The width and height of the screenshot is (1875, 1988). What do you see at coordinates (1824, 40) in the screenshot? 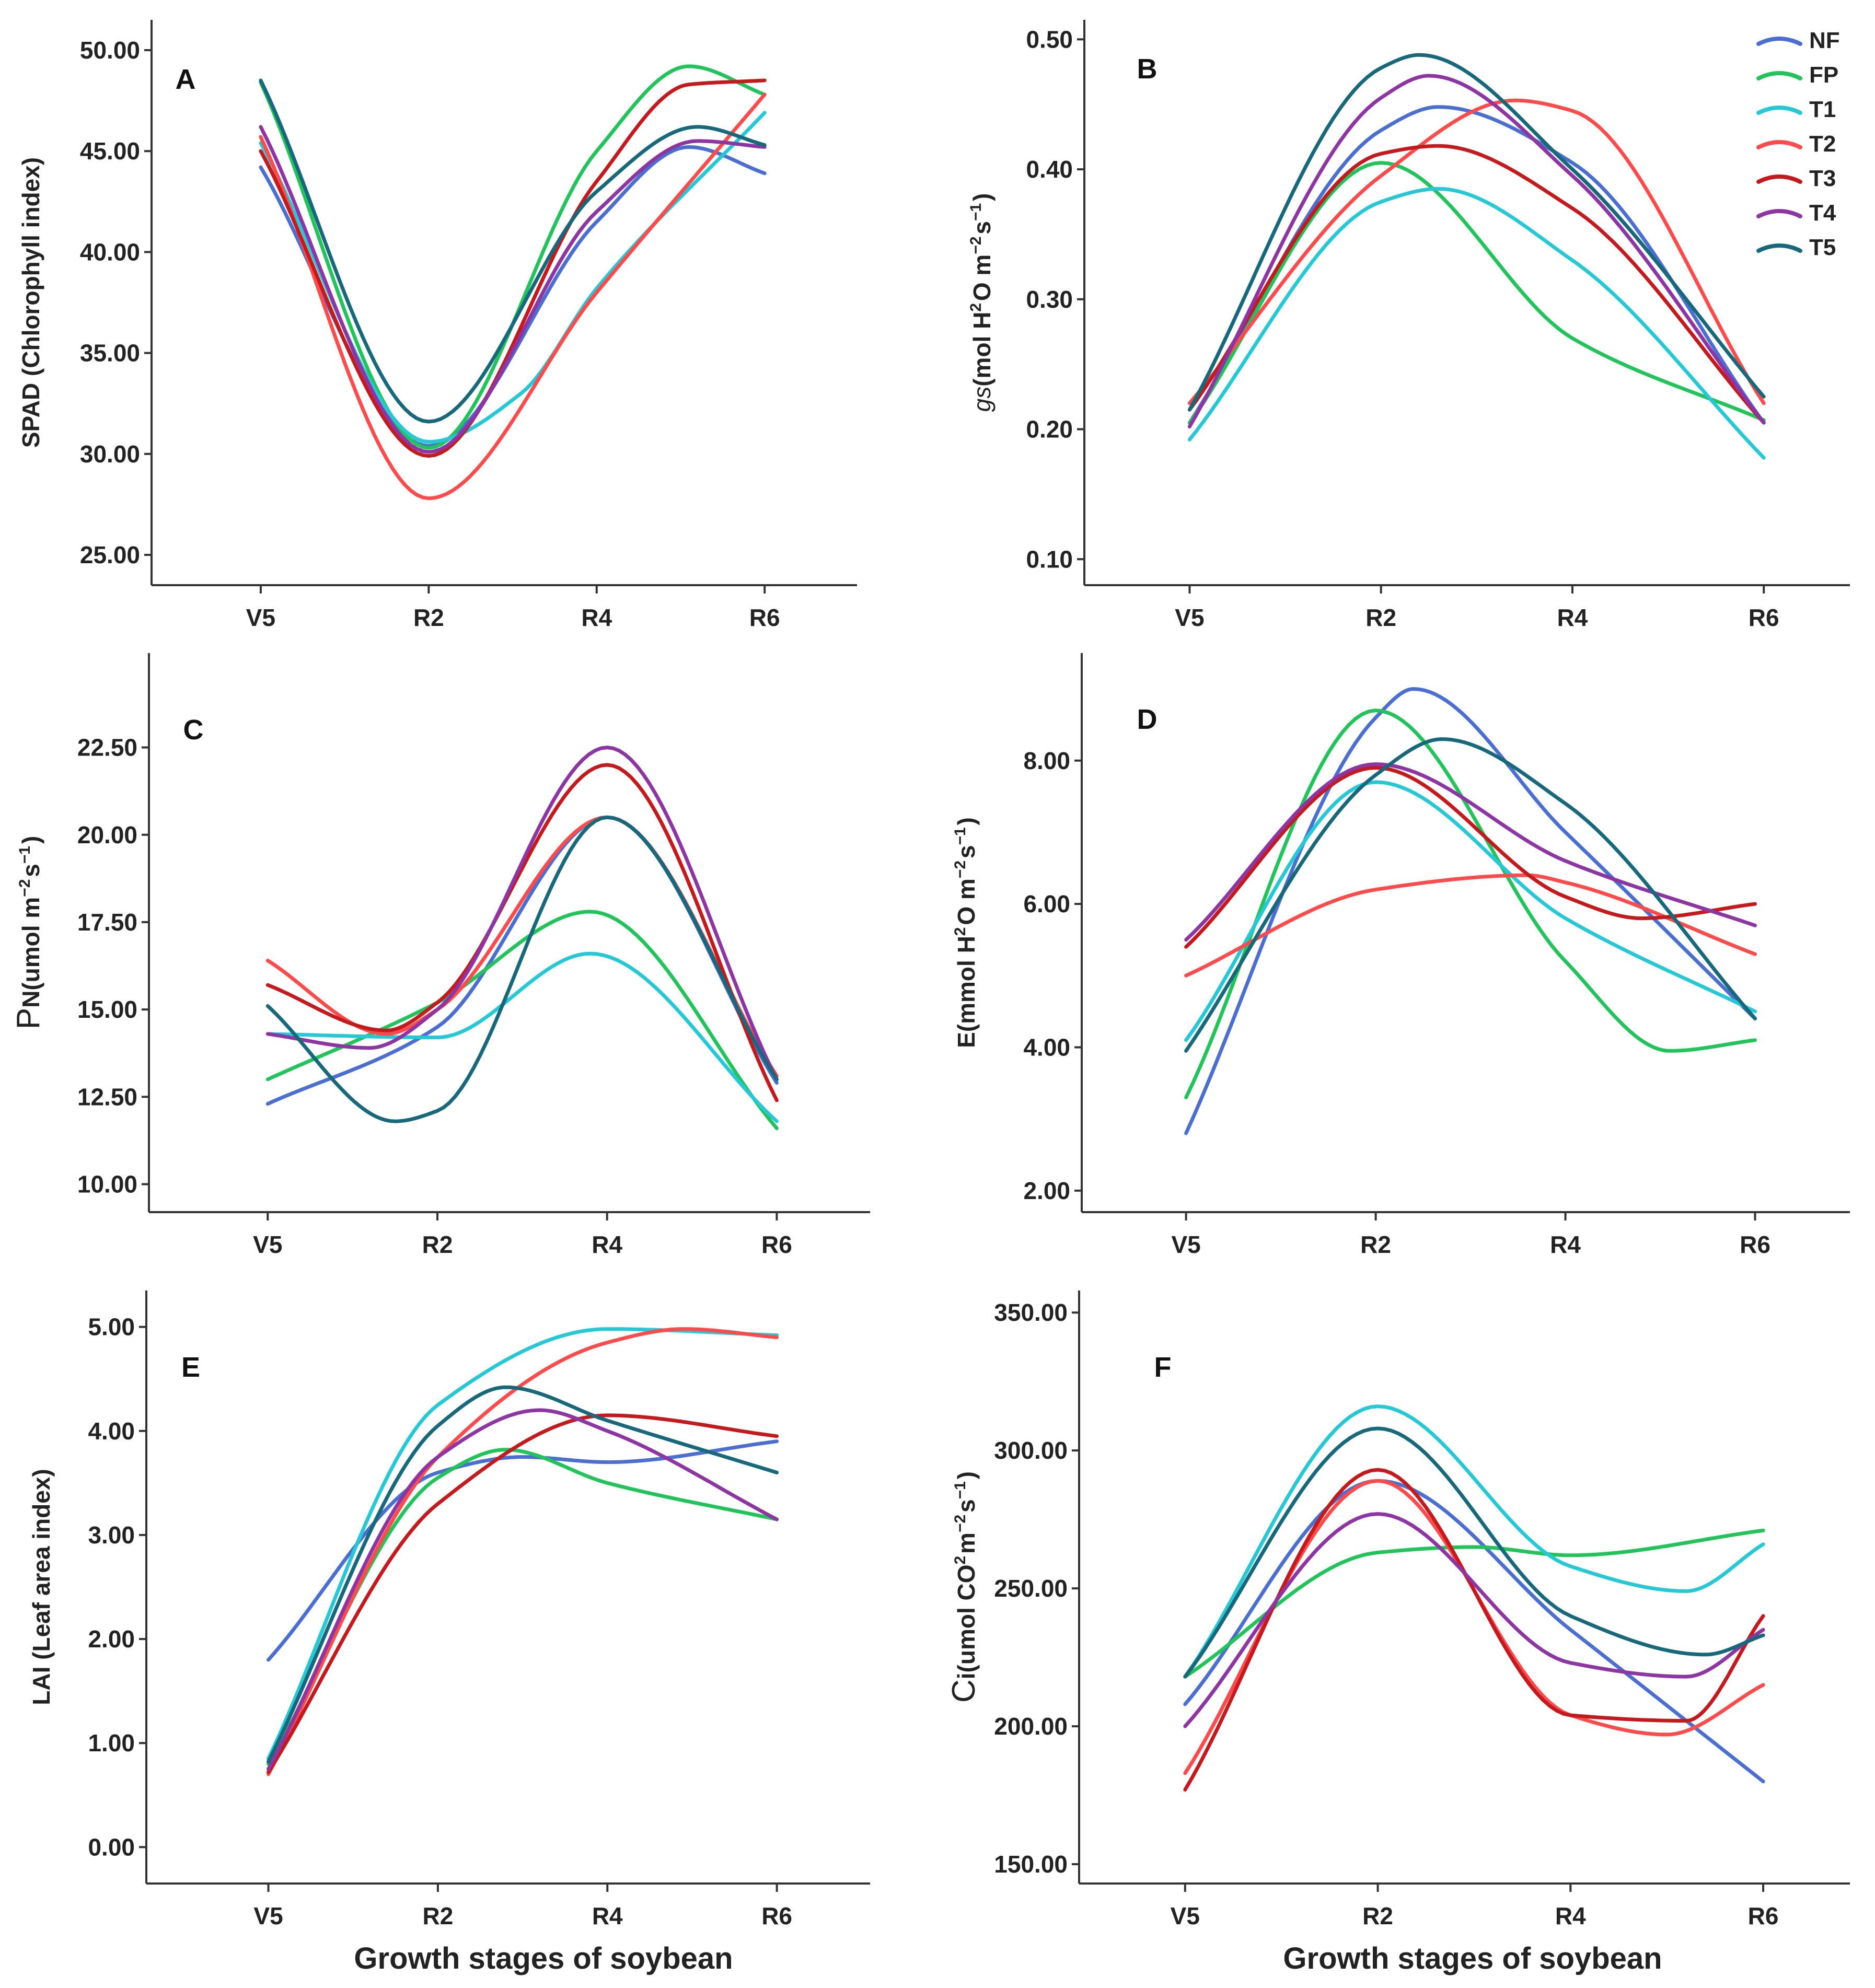
I see `legend-label-NF: NF` at bounding box center [1824, 40].